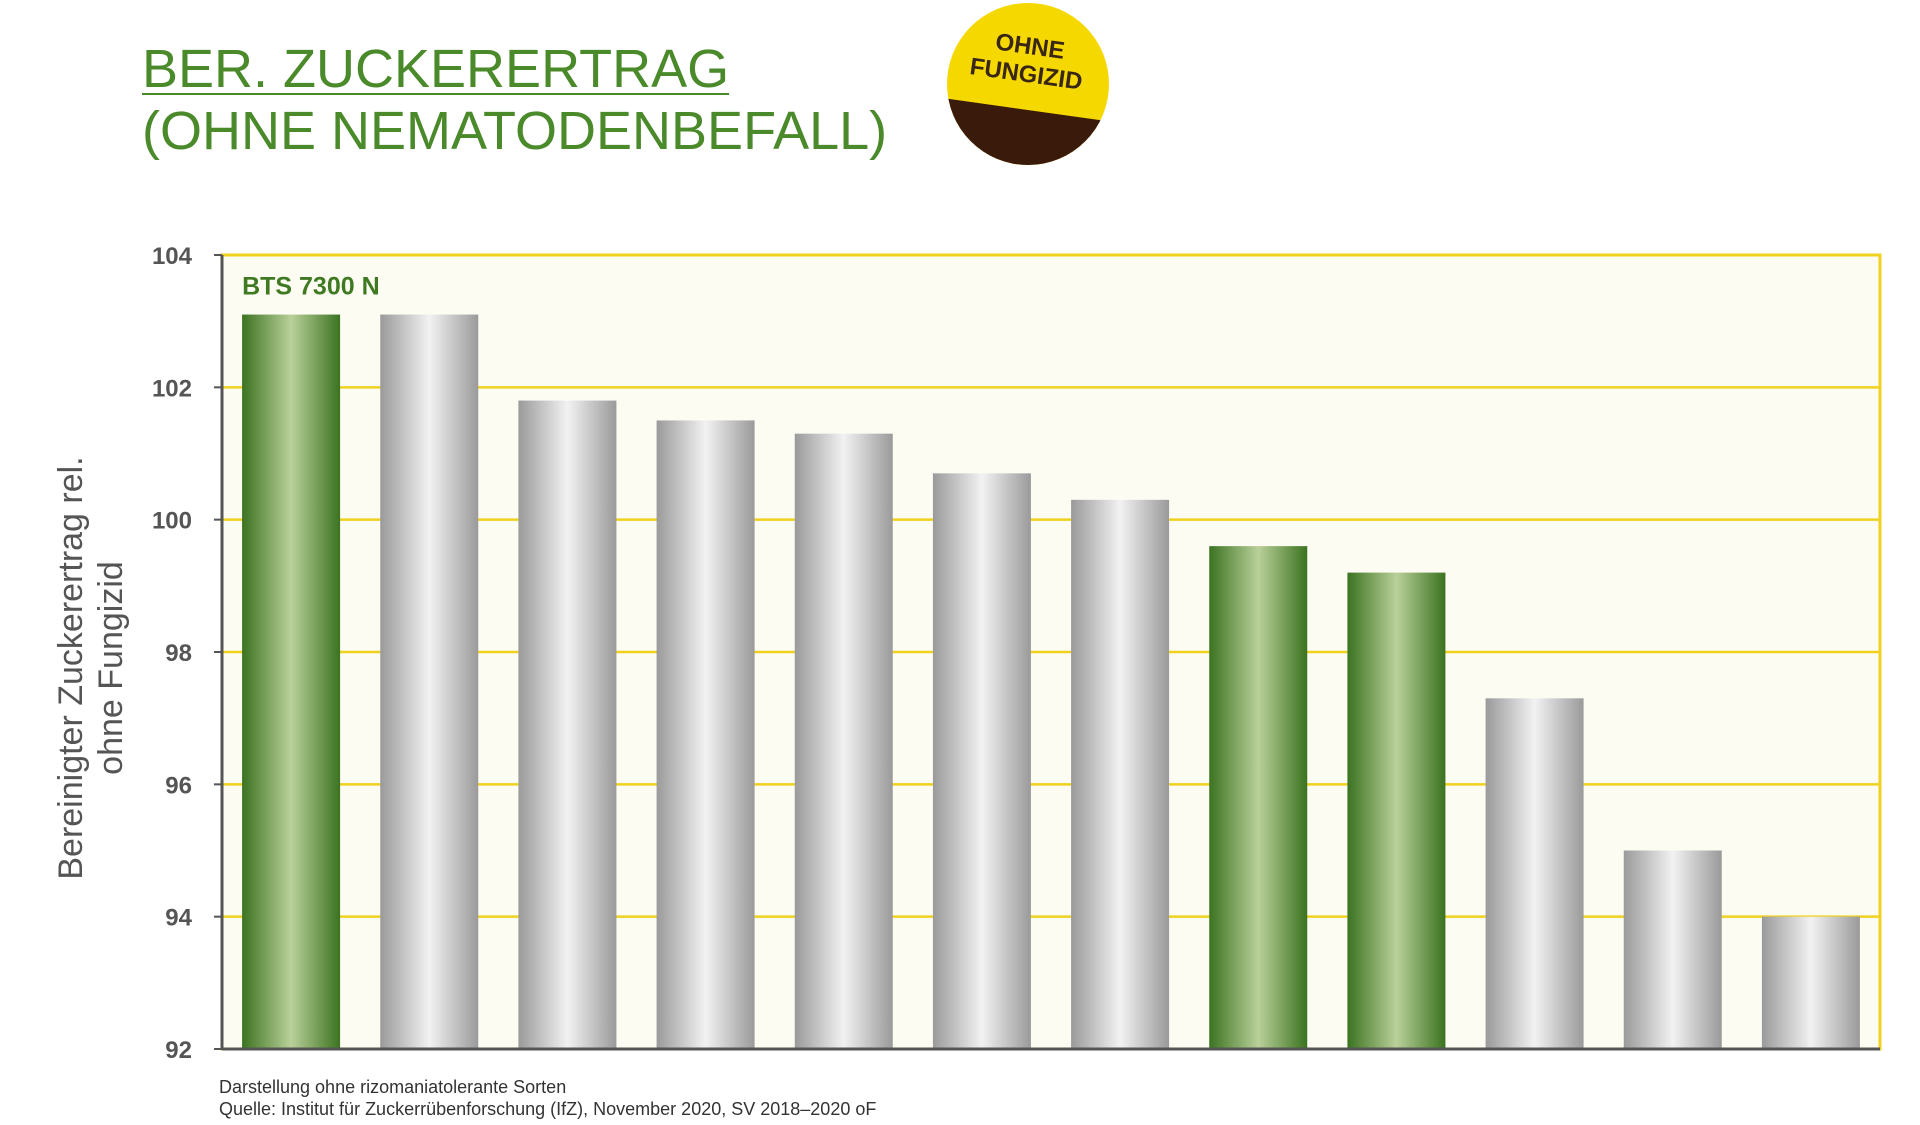 The width and height of the screenshot is (1920, 1125). Describe the element at coordinates (172, 521) in the screenshot. I see `y-tick-label: 100` at that location.